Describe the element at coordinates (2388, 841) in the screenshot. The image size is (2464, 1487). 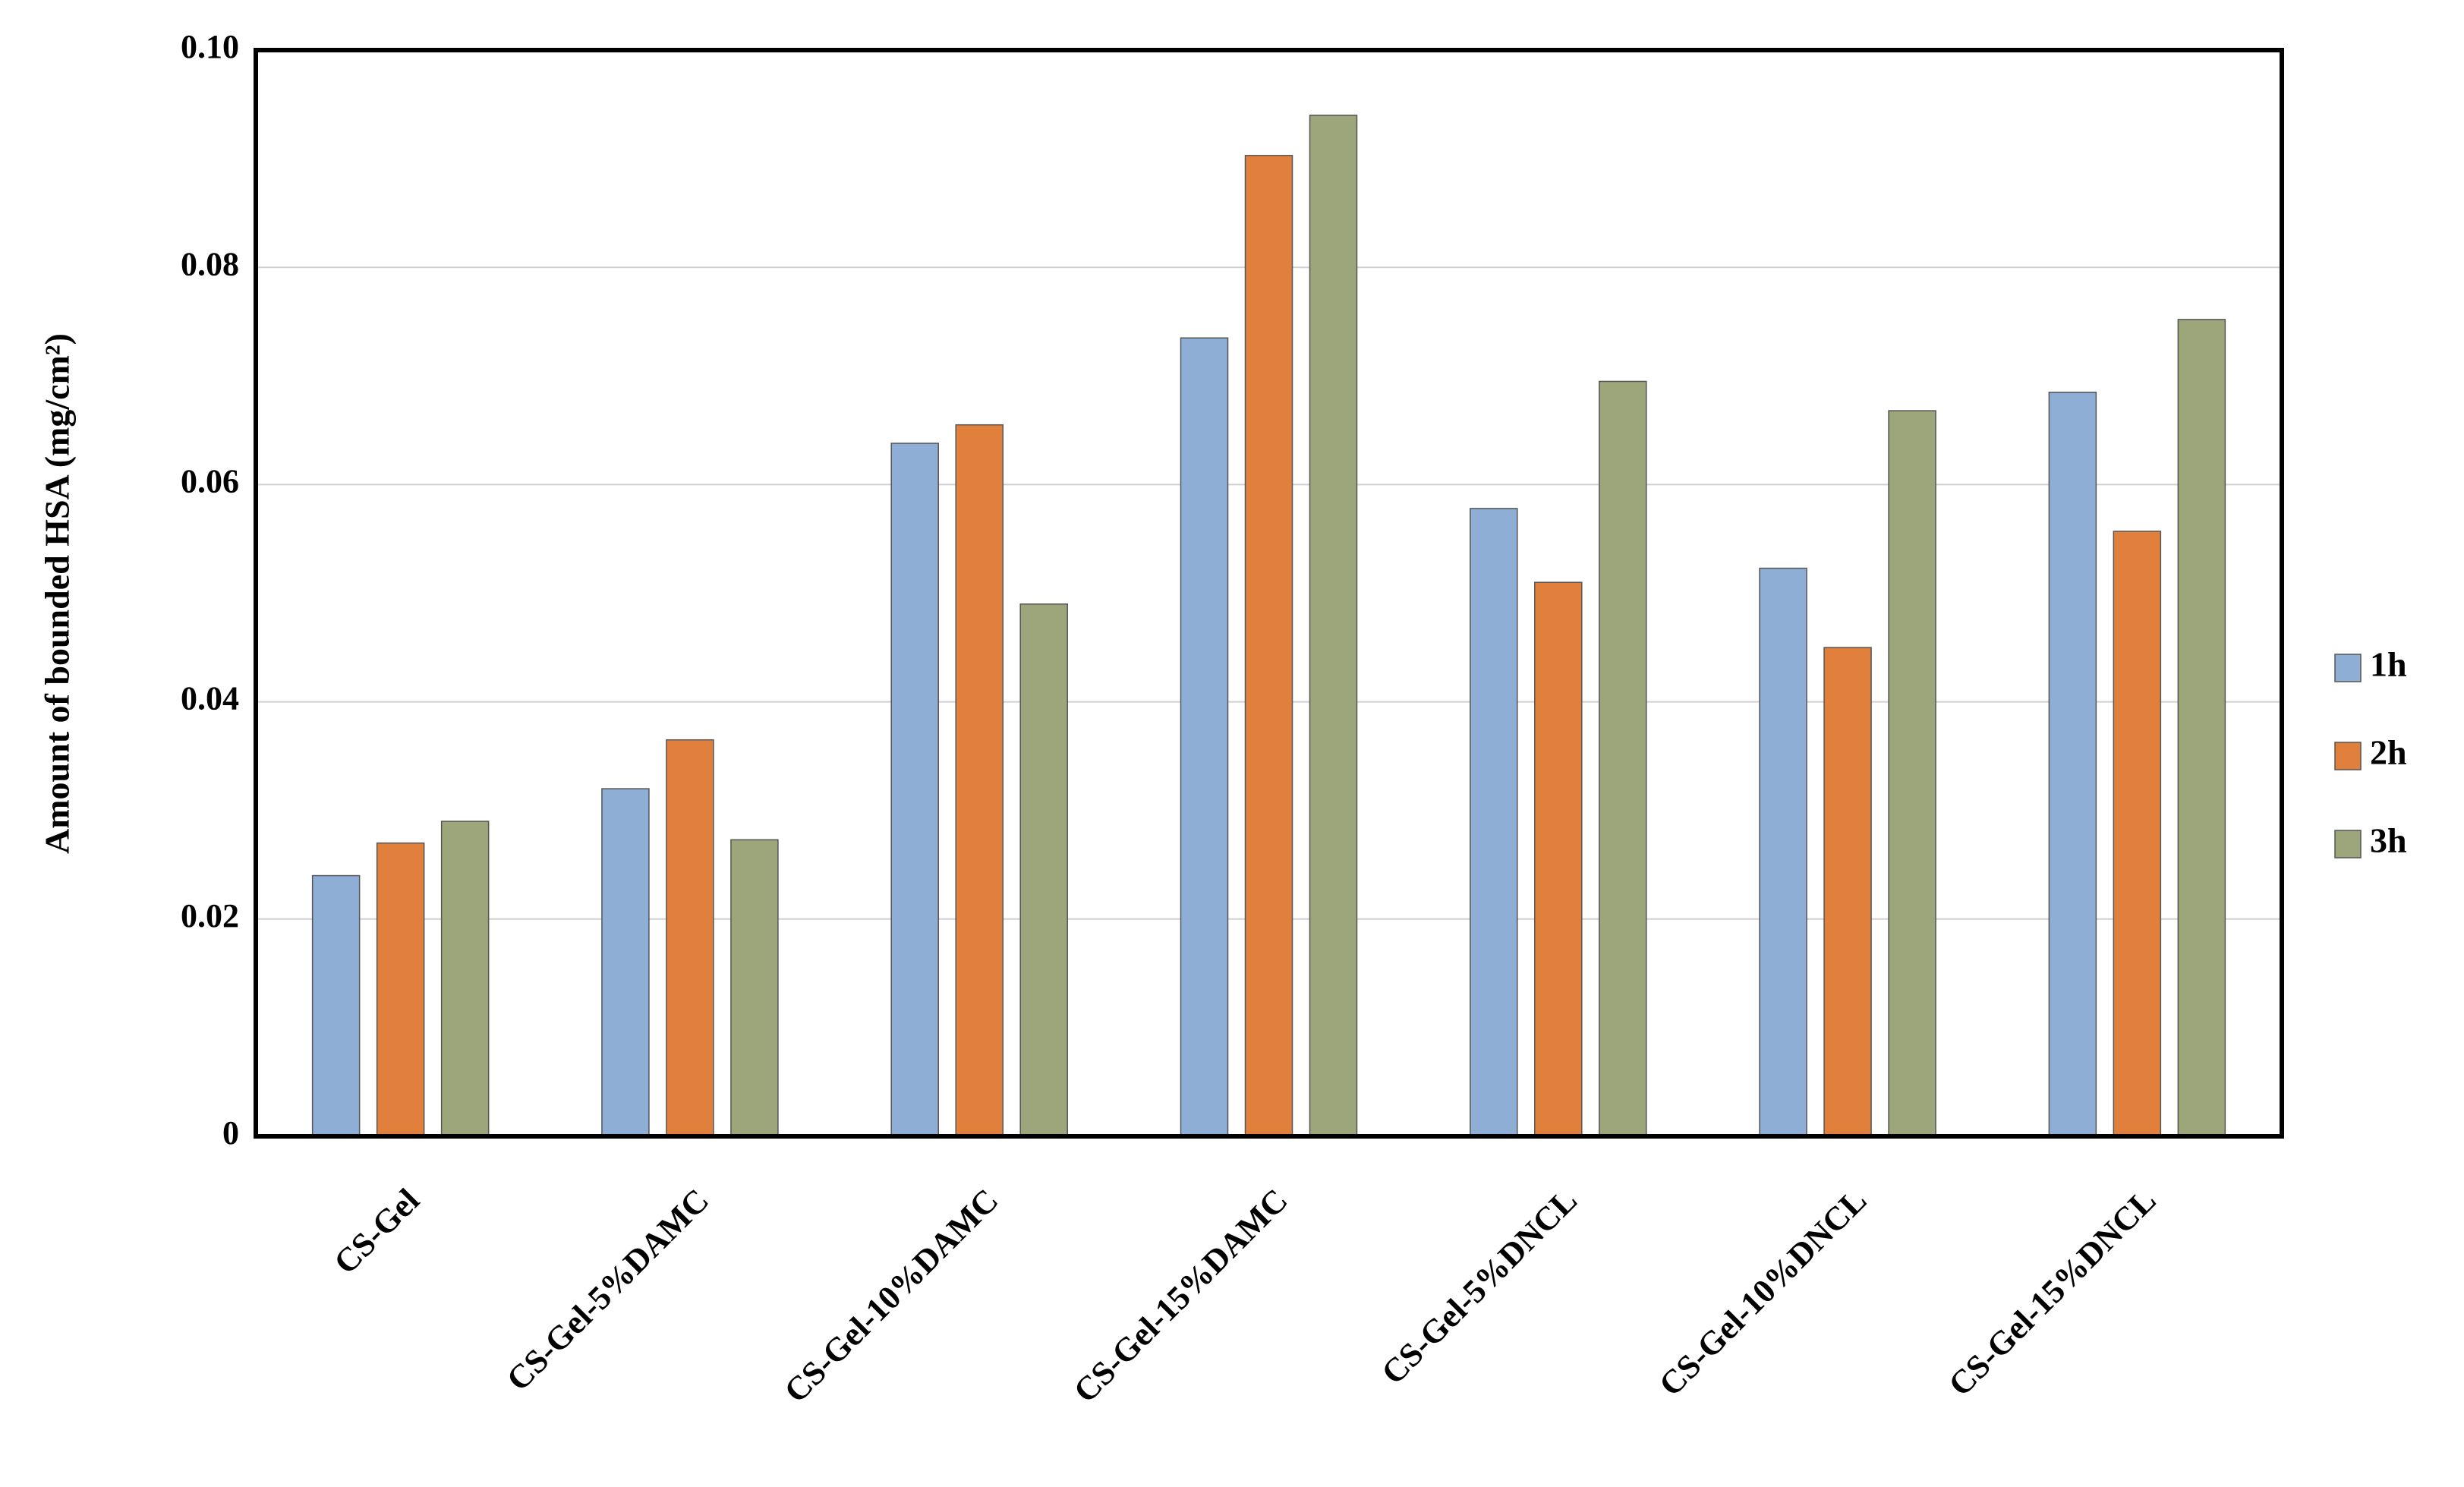
I see `legend-label: 3h` at that location.